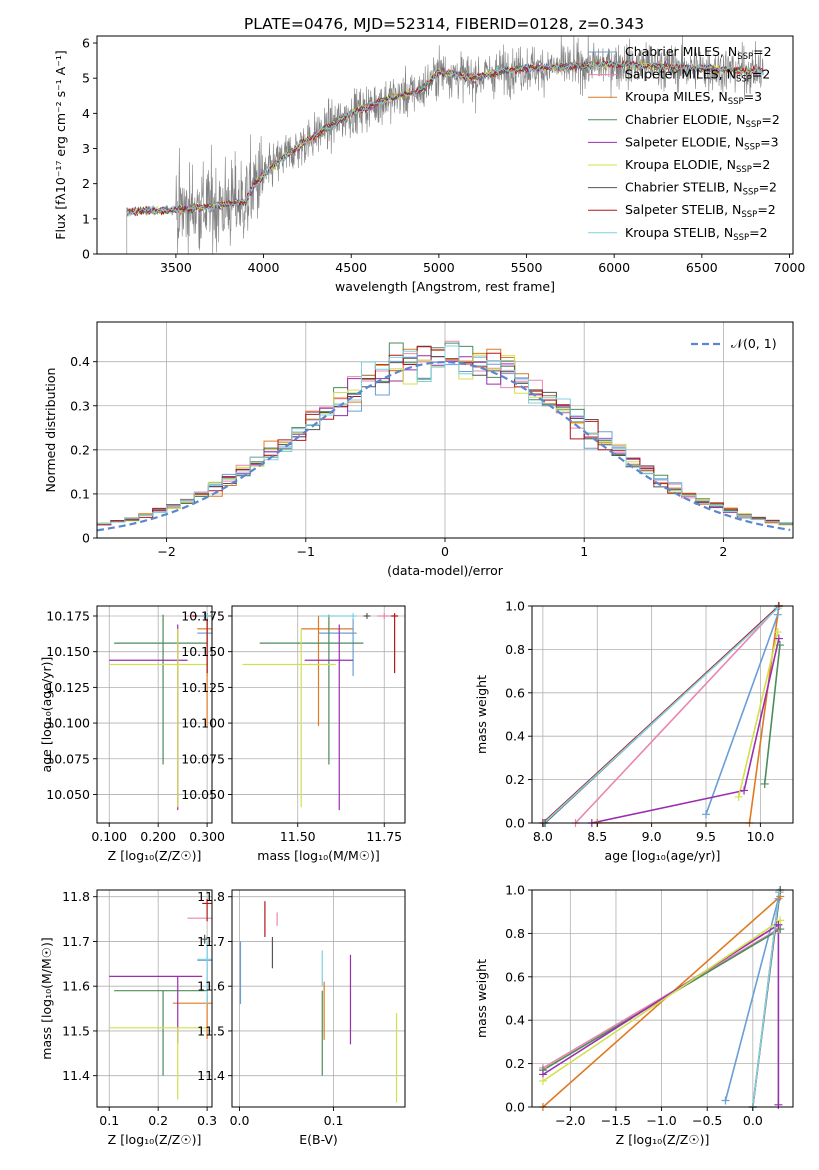 This screenshot has height=1170, width=819. Describe the element at coordinates (86, 148) in the screenshot. I see `y-tick-label: 3` at that location.